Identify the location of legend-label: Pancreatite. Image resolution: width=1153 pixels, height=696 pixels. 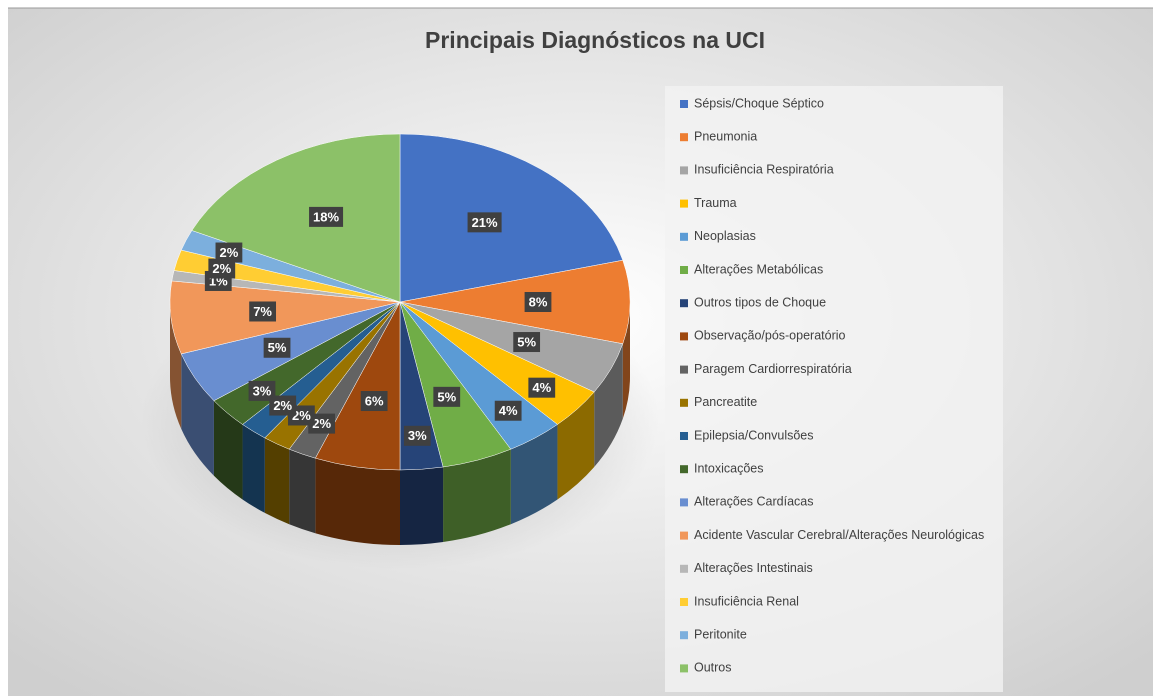
(725, 402).